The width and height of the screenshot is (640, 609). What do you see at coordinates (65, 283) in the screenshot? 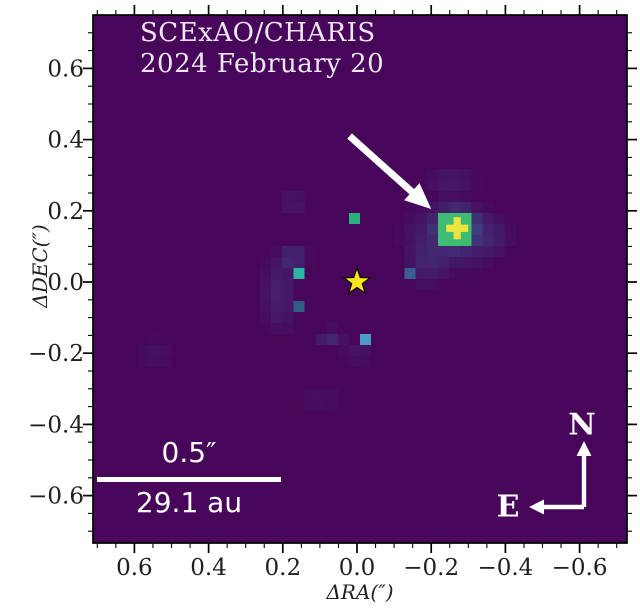
I see `y-tick-label: 0.0` at bounding box center [65, 283].